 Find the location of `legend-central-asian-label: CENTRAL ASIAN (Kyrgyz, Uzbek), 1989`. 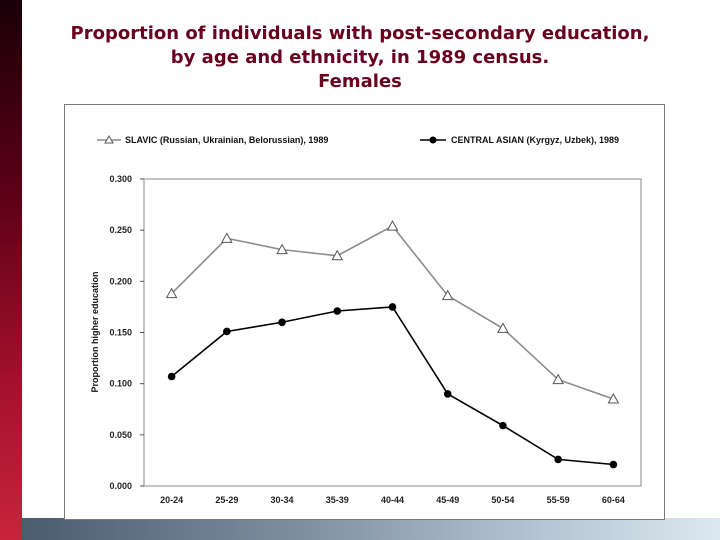

legend-central-asian-label: CENTRAL ASIAN (Kyrgyz, Uzbek), 1989 is located at coordinates (535, 140).